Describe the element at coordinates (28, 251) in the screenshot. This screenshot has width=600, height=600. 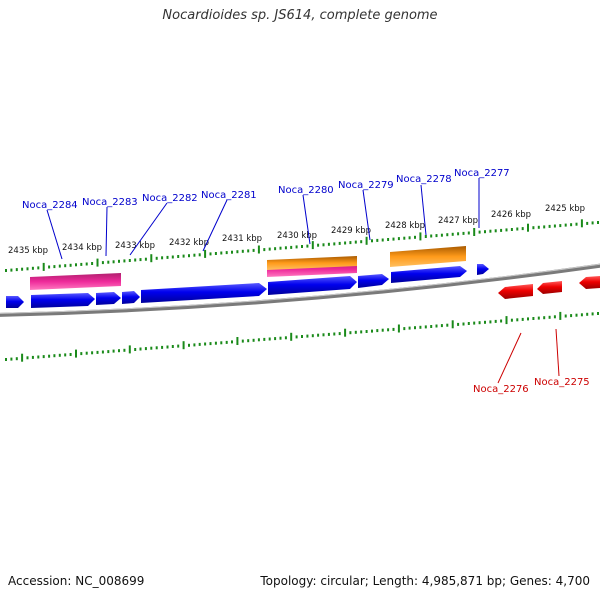
I see `kbp-tick-label: 2435 kbp` at that location.